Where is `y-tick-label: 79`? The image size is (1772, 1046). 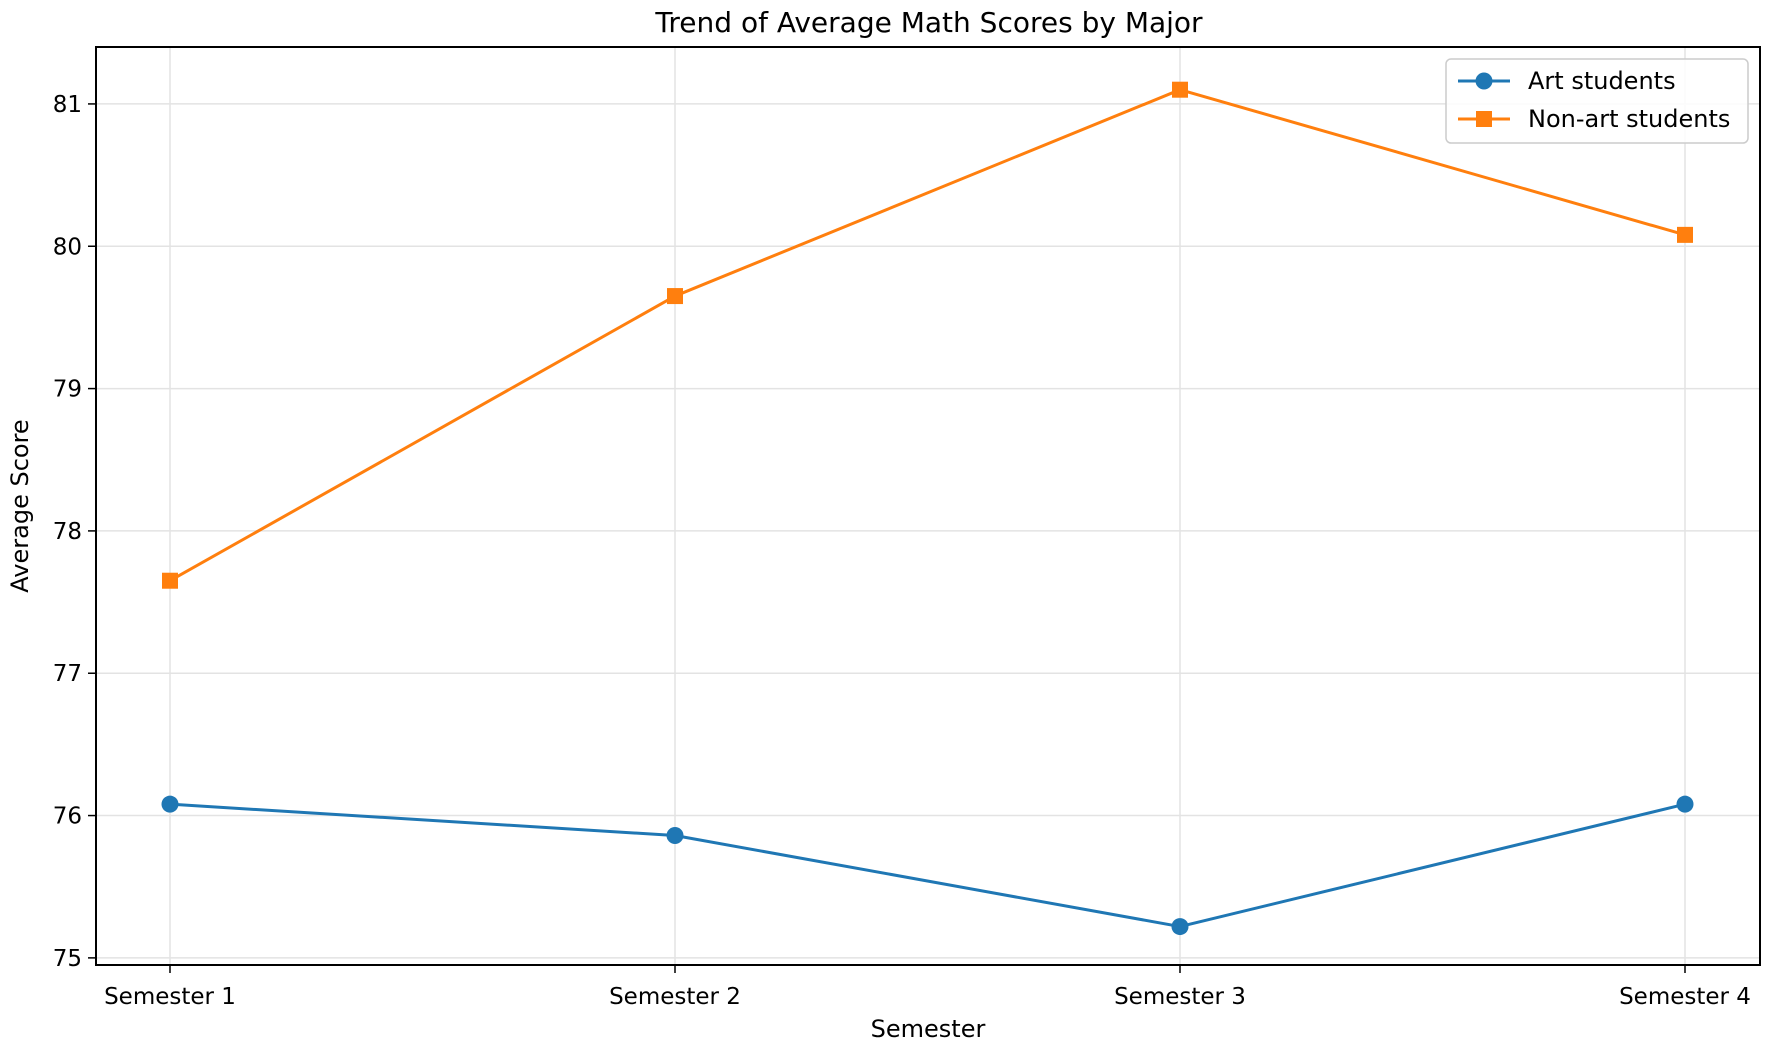
y-tick-label: 79 is located at coordinates (67, 390).